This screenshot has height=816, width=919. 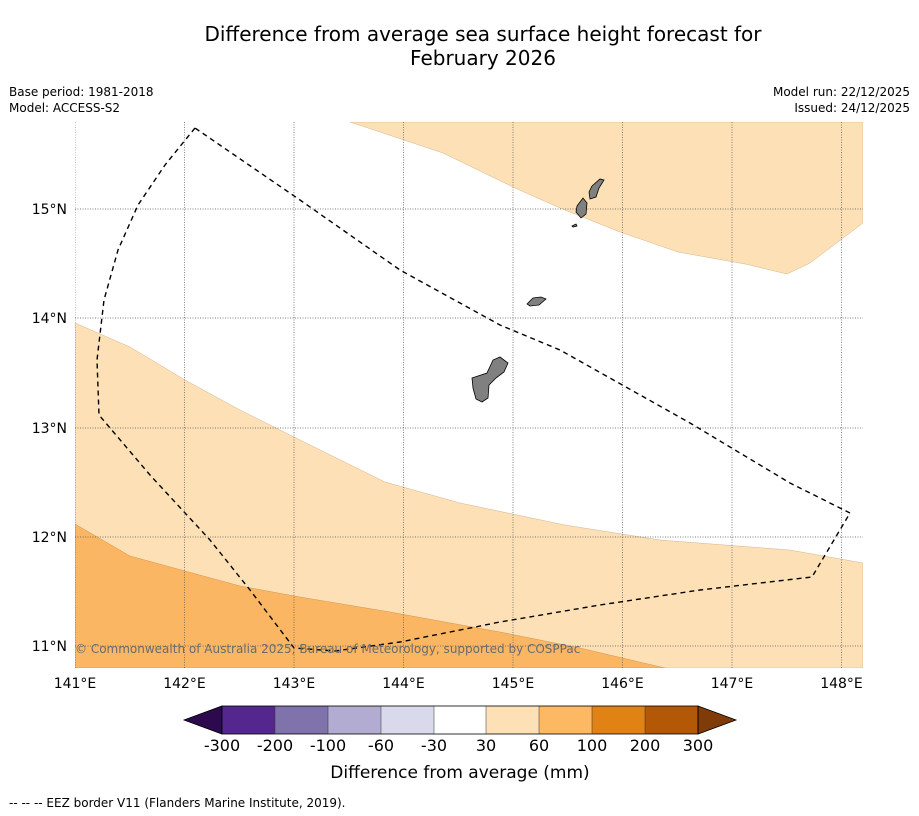 What do you see at coordinates (574, 225) in the screenshot?
I see `aguijan-island` at bounding box center [574, 225].